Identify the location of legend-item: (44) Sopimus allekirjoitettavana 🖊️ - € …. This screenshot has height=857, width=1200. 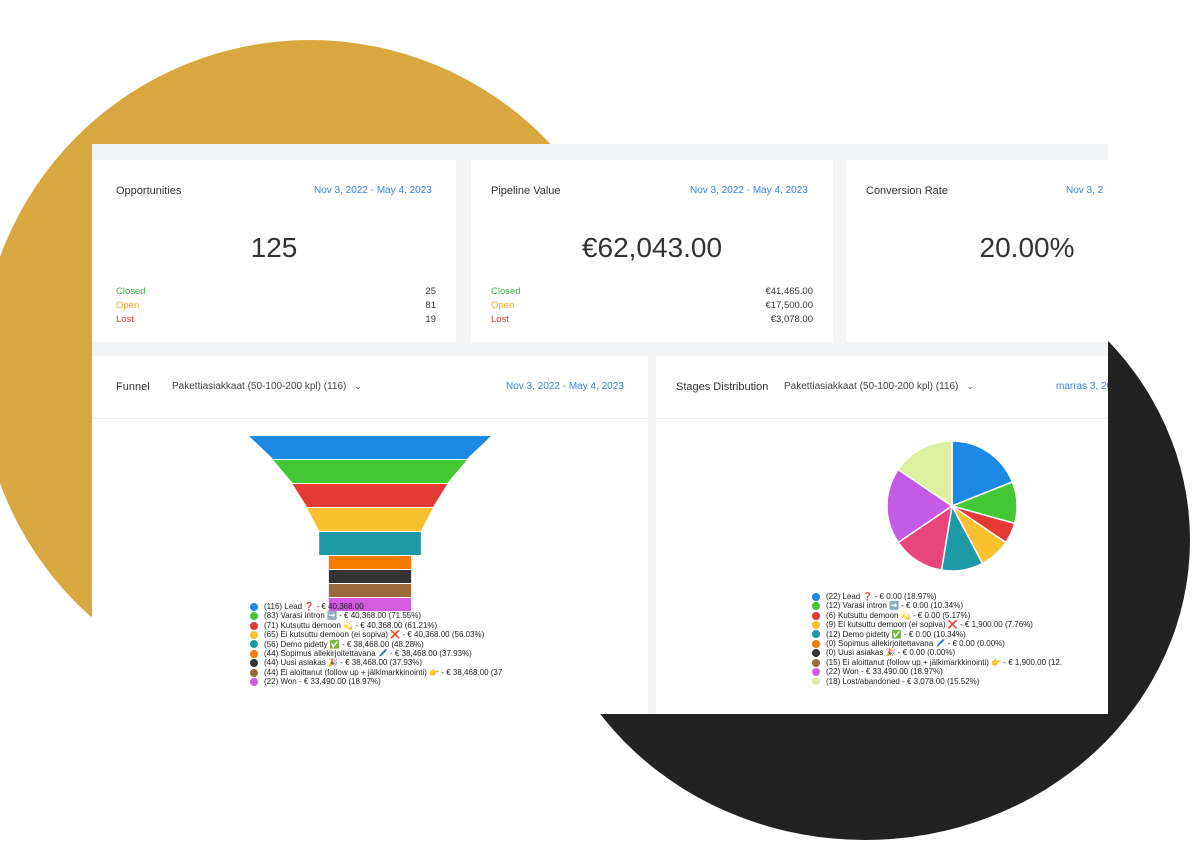
(376, 653).